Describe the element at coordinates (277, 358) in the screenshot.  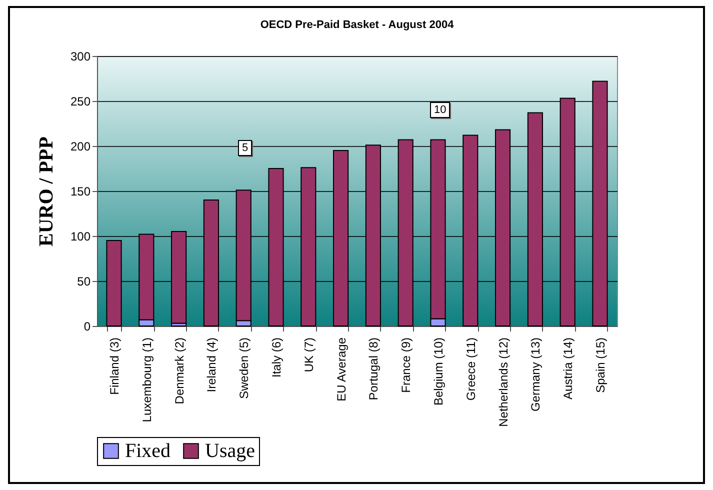
I see `x-tick-label: Italy (6)` at that location.